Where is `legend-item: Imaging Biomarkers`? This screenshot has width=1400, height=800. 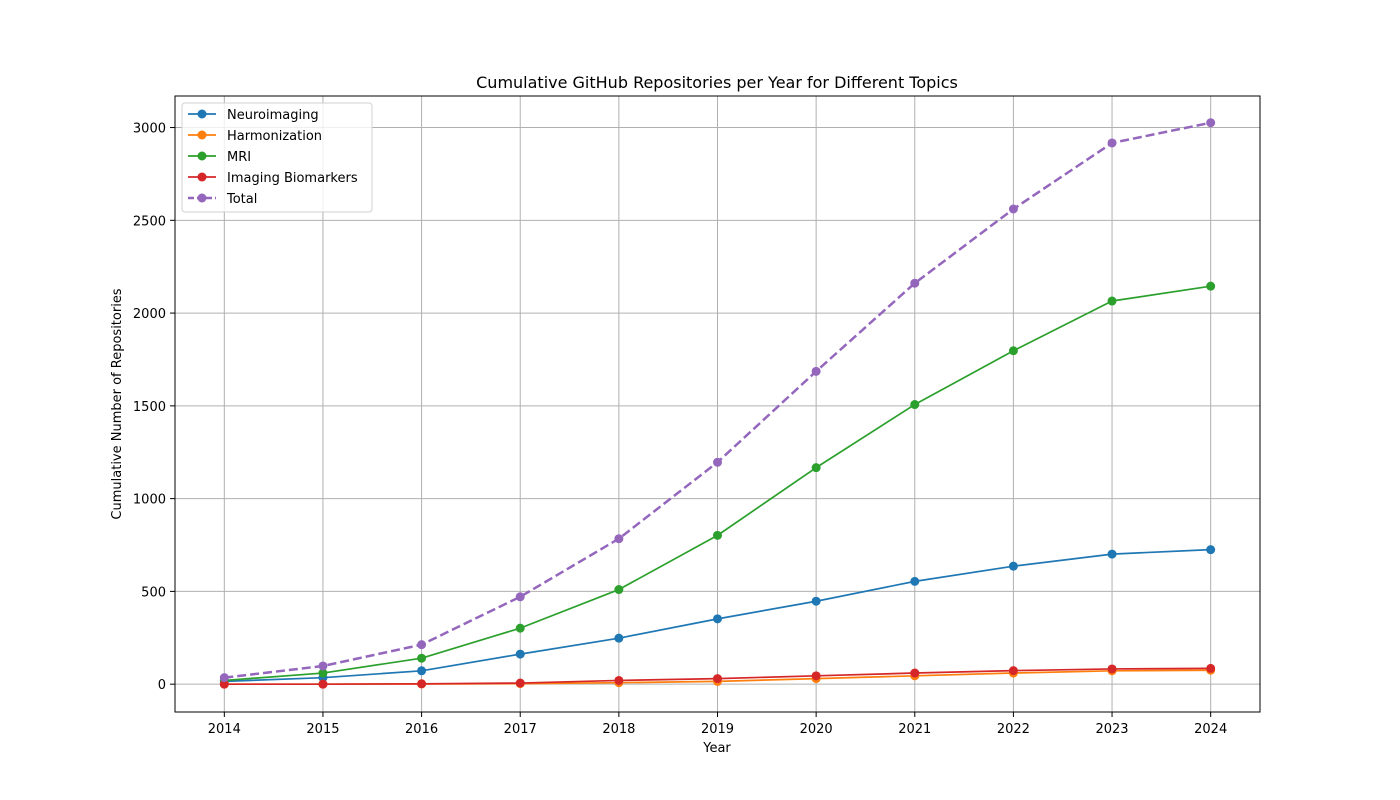
legend-item: Imaging Biomarkers is located at coordinates (273, 178).